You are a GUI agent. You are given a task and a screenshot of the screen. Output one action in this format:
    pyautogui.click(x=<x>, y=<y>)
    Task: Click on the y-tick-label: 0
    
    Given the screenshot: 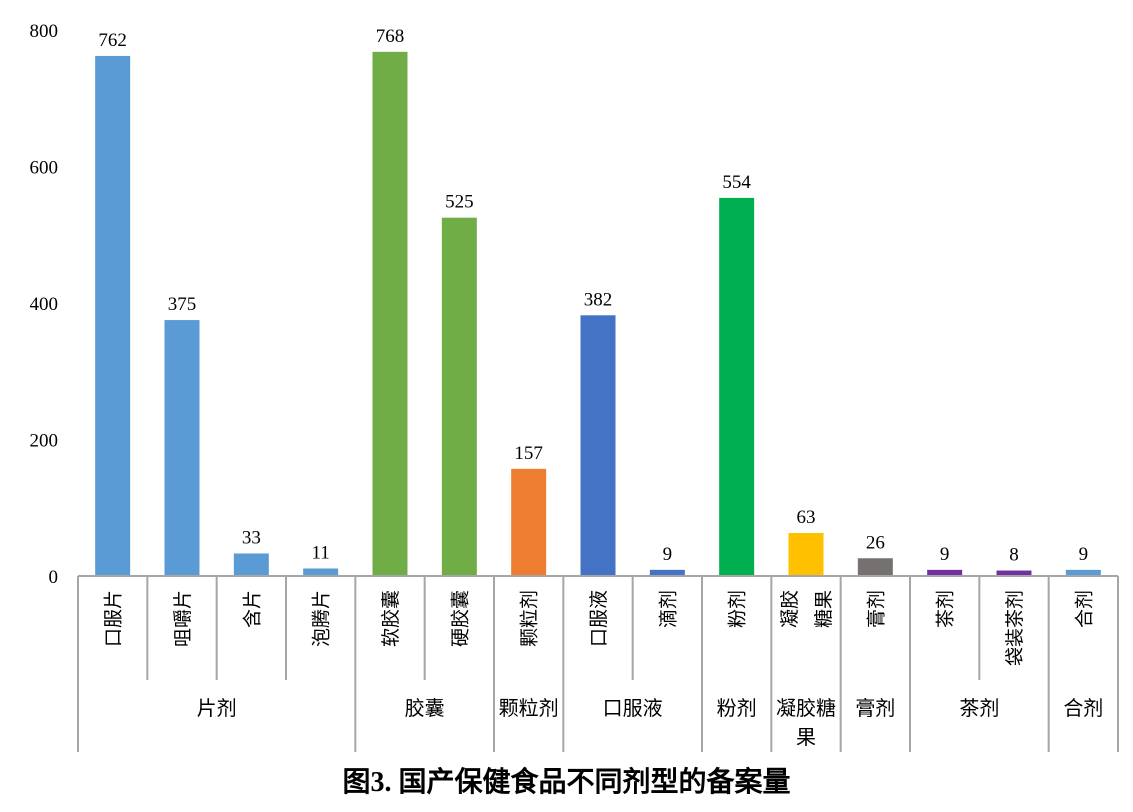 What is the action you would take?
    pyautogui.click(x=54, y=577)
    